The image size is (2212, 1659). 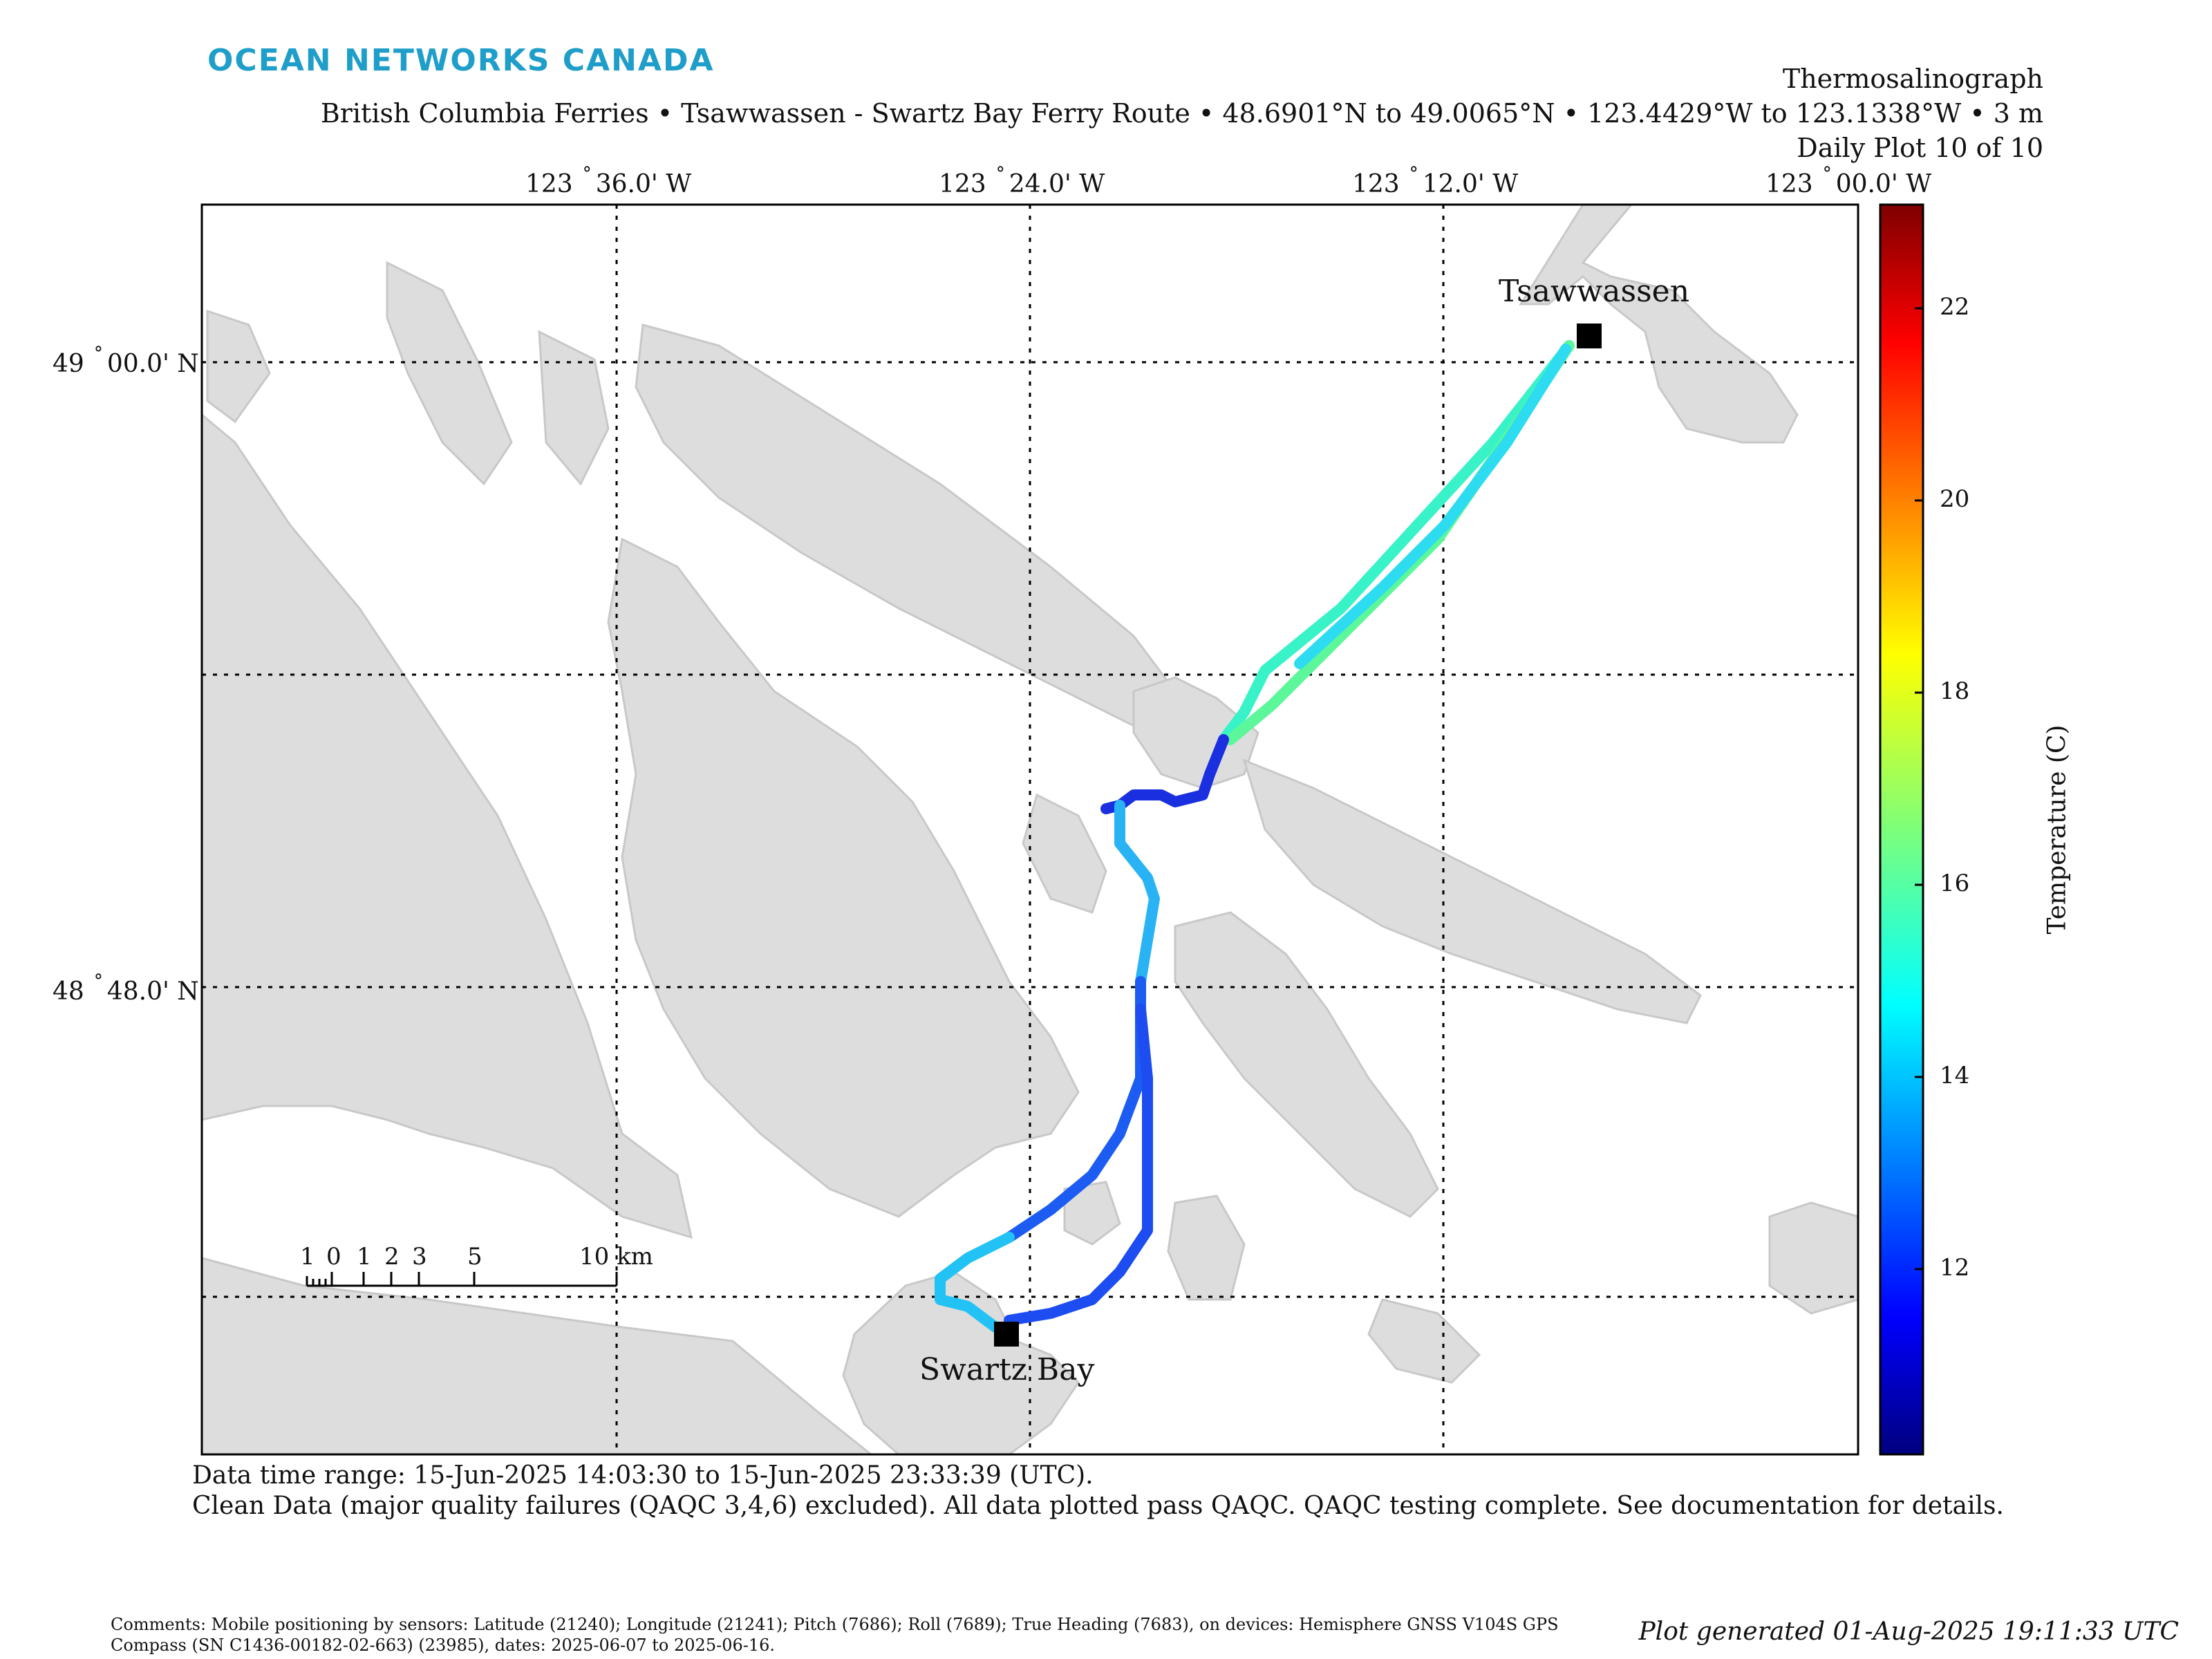 I want to click on plot-instrument: Thermosalinograph, so click(x=1913, y=79).